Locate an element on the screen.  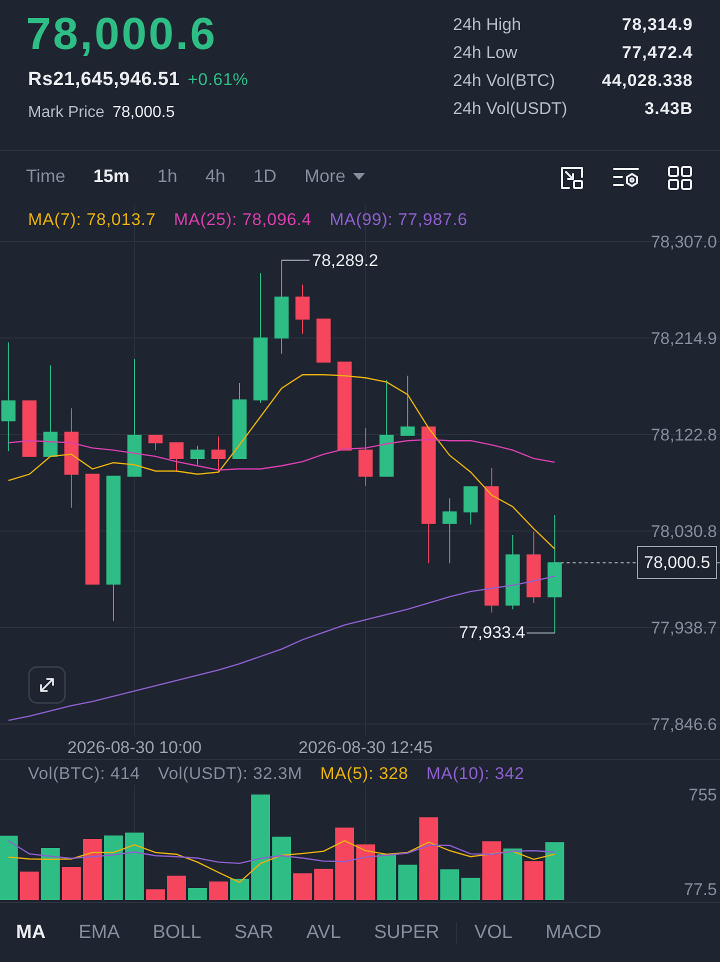
text: MA(25): 78,096.4 is located at coordinates (243, 220).